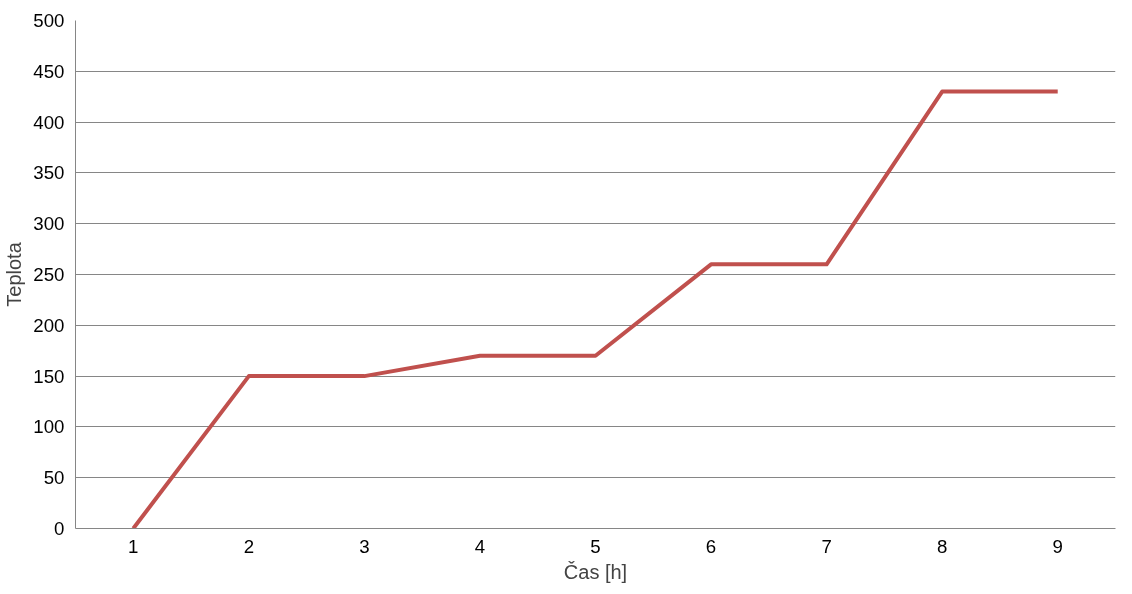 This screenshot has height=594, width=1132. What do you see at coordinates (249, 546) in the screenshot?
I see `x-tick-label: 2` at bounding box center [249, 546].